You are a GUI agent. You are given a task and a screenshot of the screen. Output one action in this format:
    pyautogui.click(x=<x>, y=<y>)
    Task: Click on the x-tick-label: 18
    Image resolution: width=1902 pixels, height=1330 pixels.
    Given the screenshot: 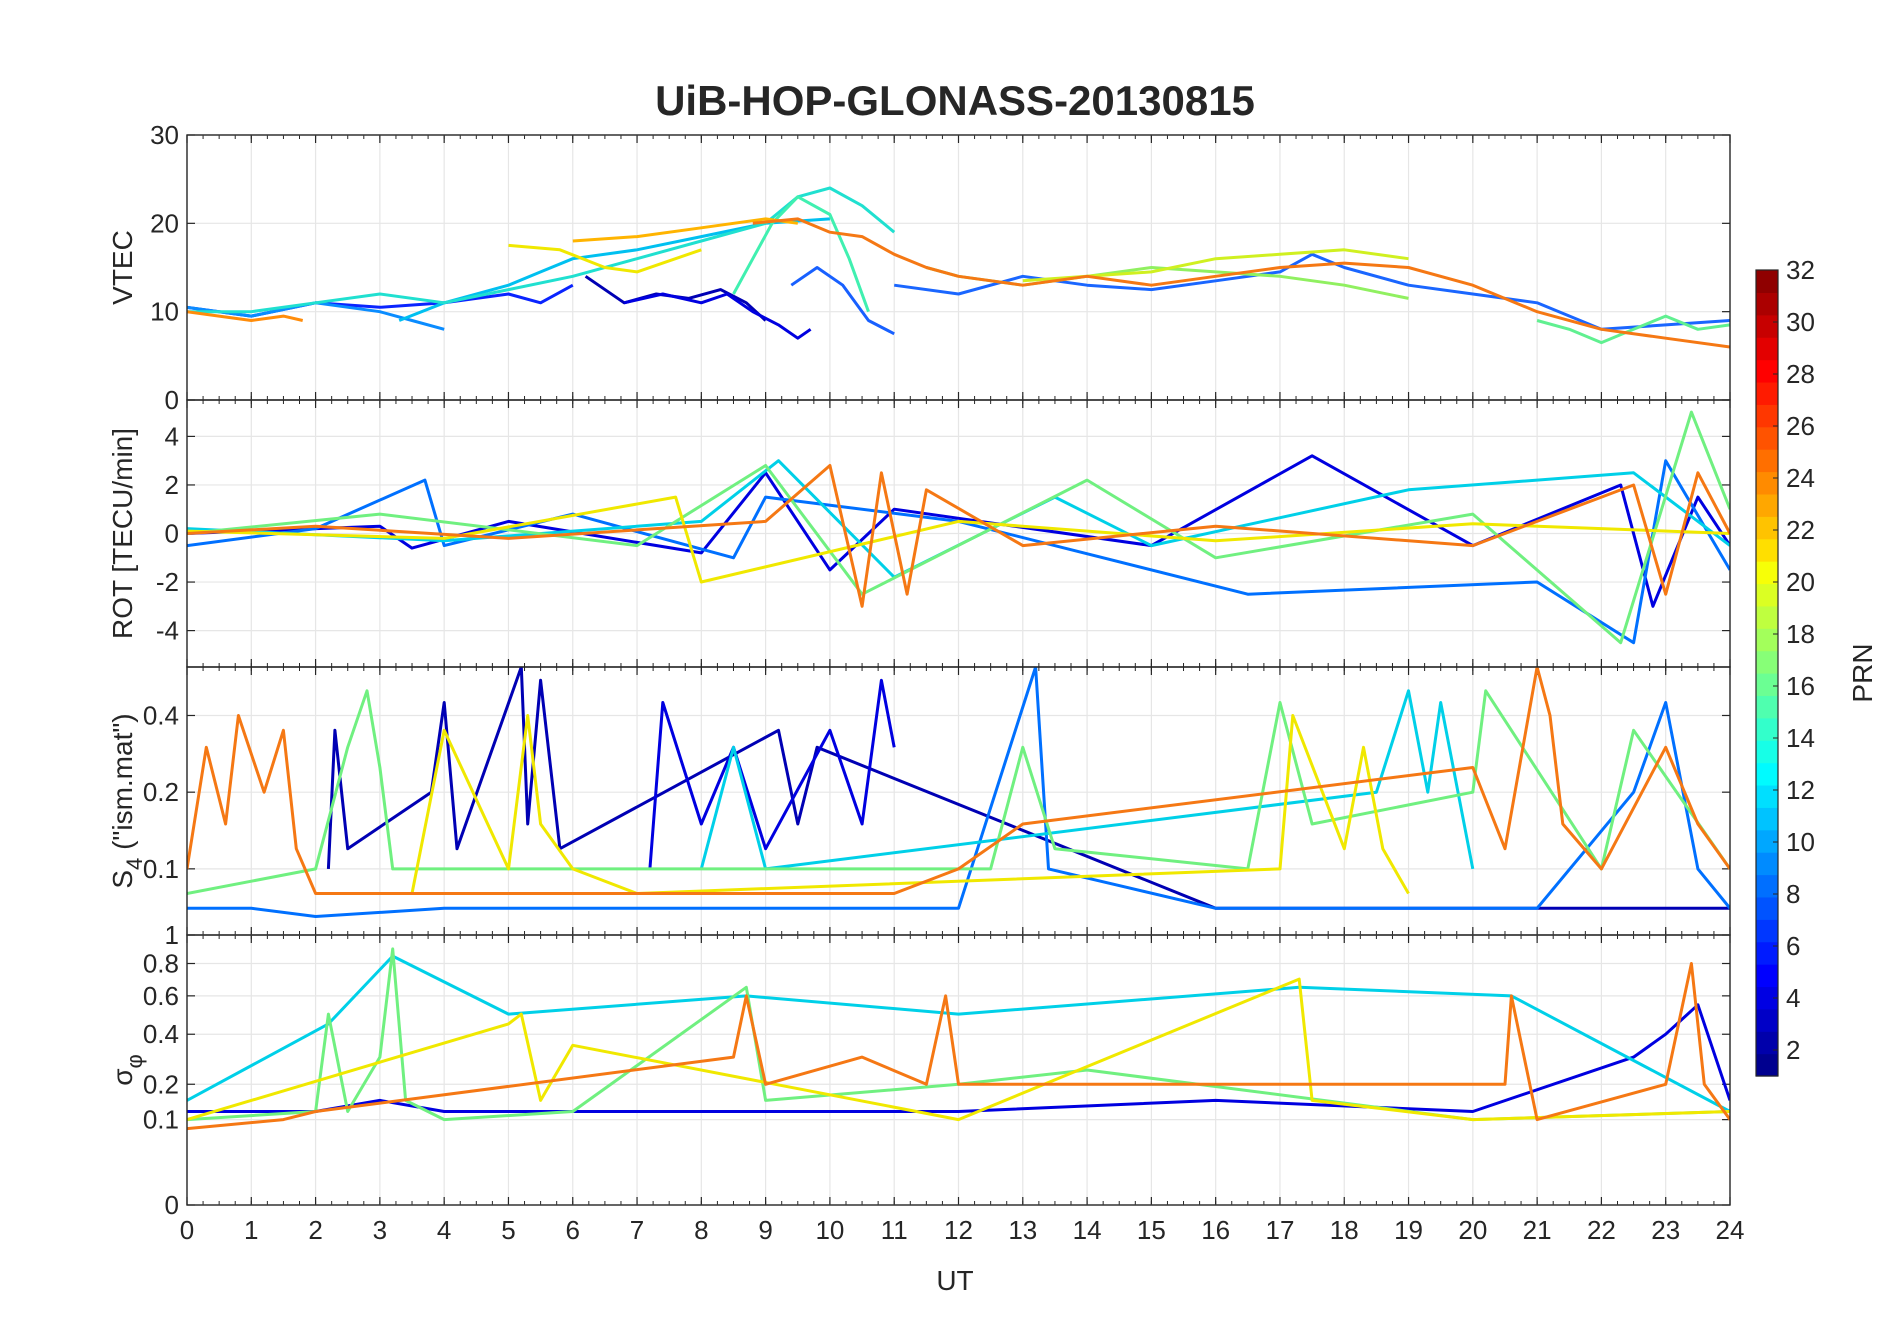 What is the action you would take?
    pyautogui.click(x=1344, y=1230)
    